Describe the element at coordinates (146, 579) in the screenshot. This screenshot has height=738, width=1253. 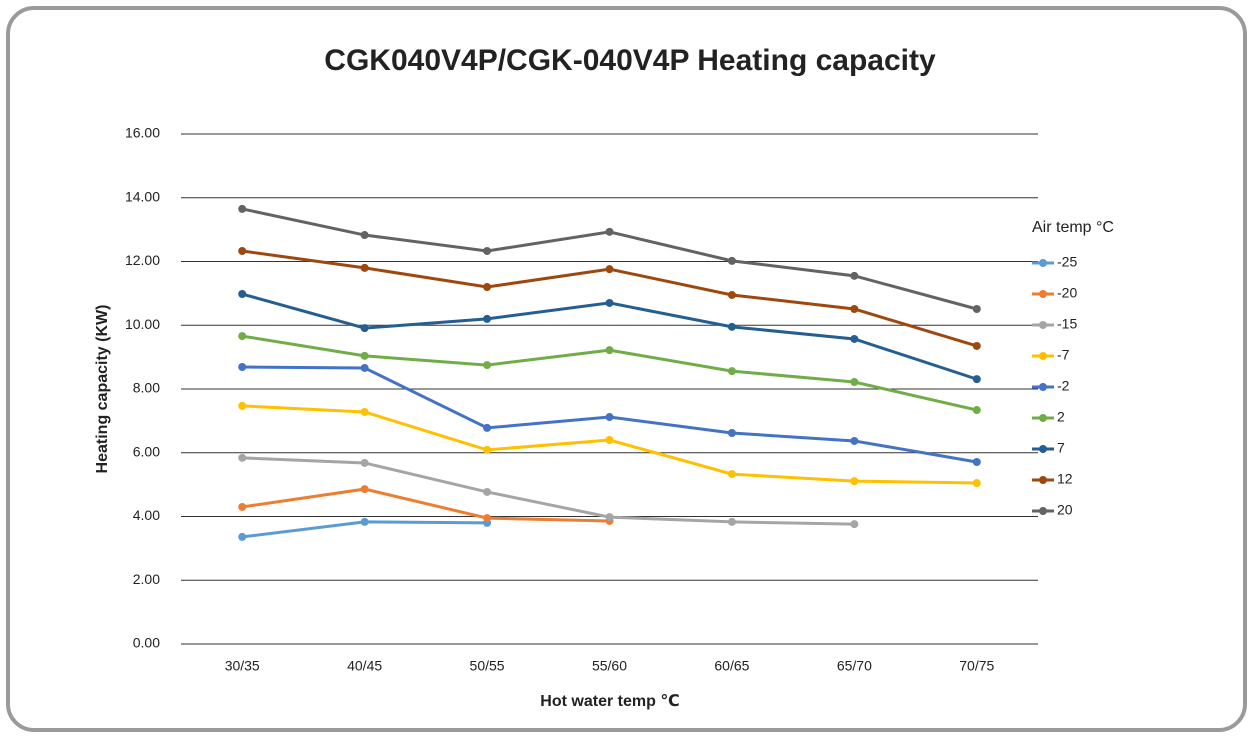
I see `y-tick-label: 2.00` at that location.